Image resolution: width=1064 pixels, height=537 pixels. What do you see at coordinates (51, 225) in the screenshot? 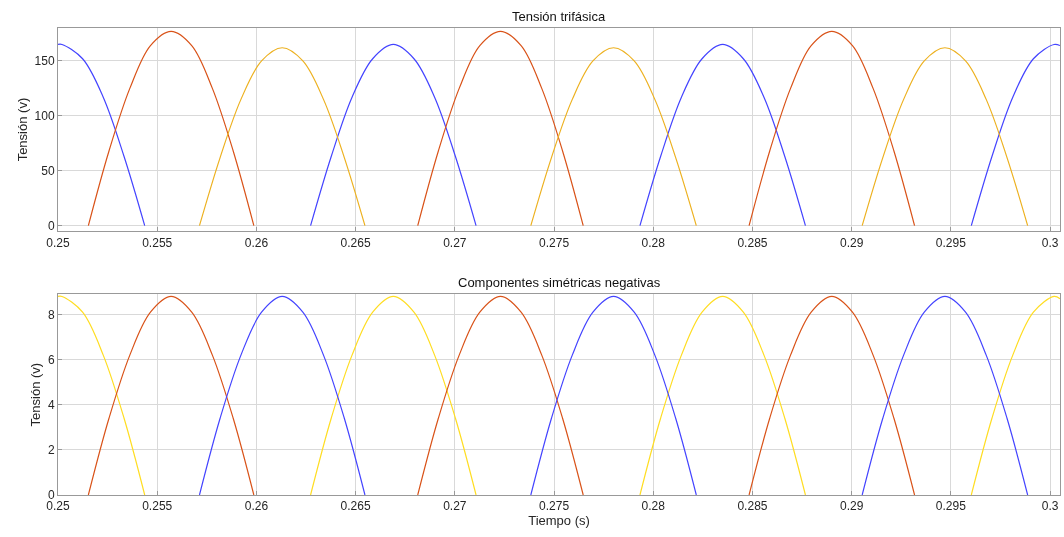
I see `y-tick-label: 0` at bounding box center [51, 225].